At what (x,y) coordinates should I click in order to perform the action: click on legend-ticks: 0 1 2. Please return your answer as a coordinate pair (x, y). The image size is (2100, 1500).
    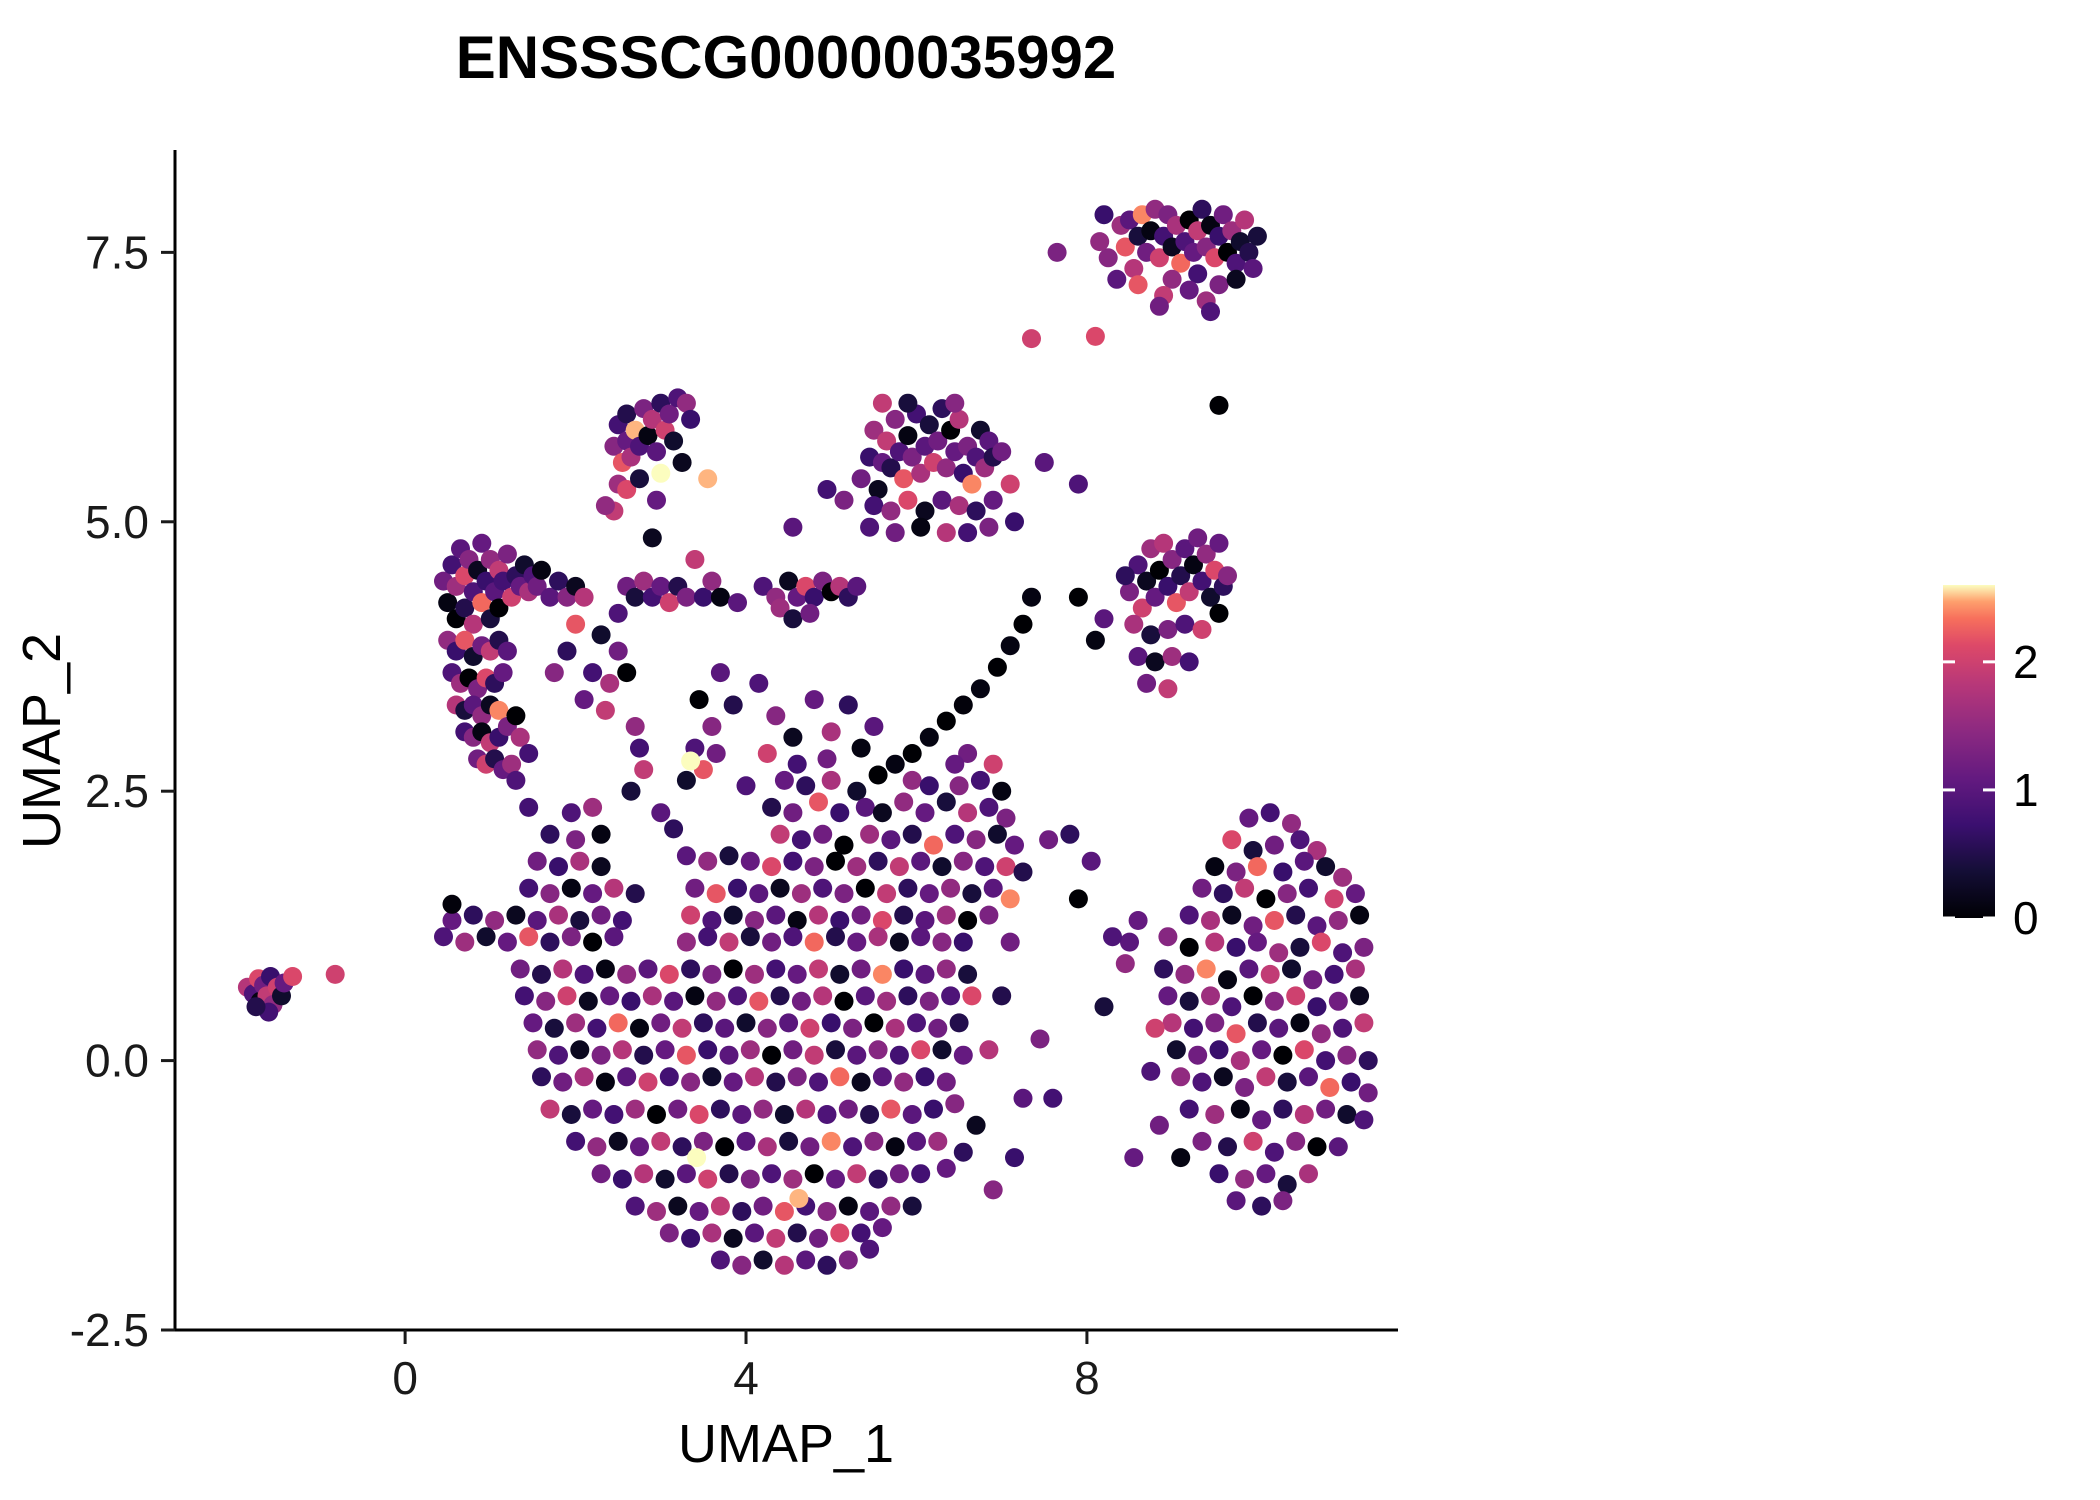
    Looking at the image, I should click on (1991, 790).